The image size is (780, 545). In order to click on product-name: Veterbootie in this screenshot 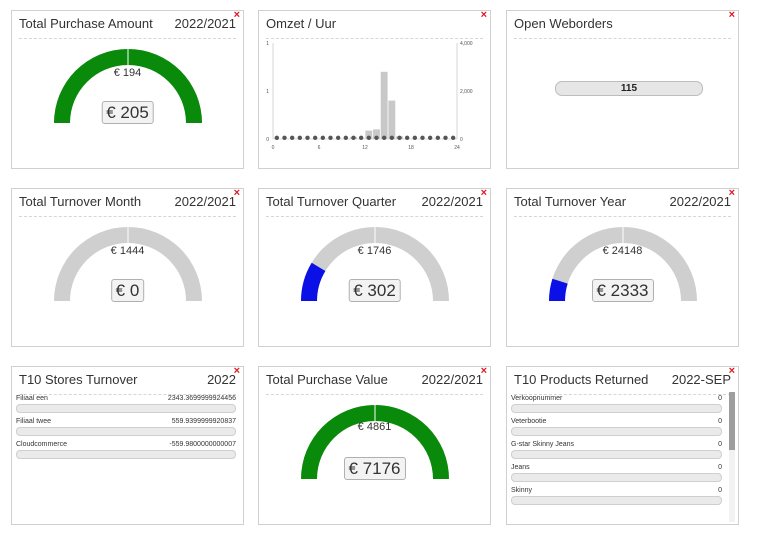, I will do `click(529, 421)`.